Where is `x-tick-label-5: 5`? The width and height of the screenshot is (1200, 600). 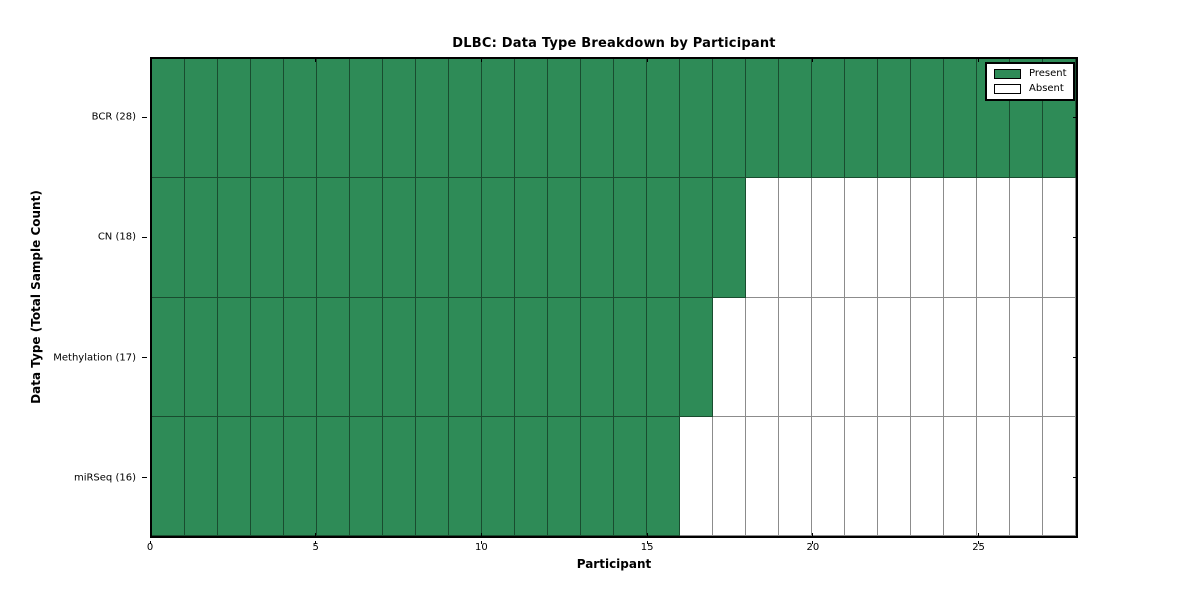 x-tick-label-5: 5 is located at coordinates (315, 547).